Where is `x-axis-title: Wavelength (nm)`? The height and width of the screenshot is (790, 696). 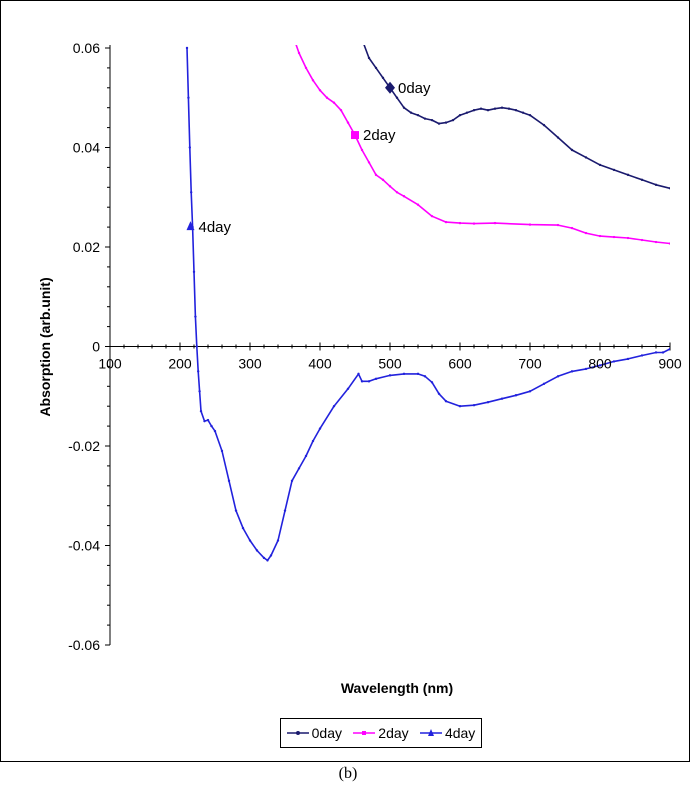
x-axis-title: Wavelength (nm) is located at coordinates (397, 688).